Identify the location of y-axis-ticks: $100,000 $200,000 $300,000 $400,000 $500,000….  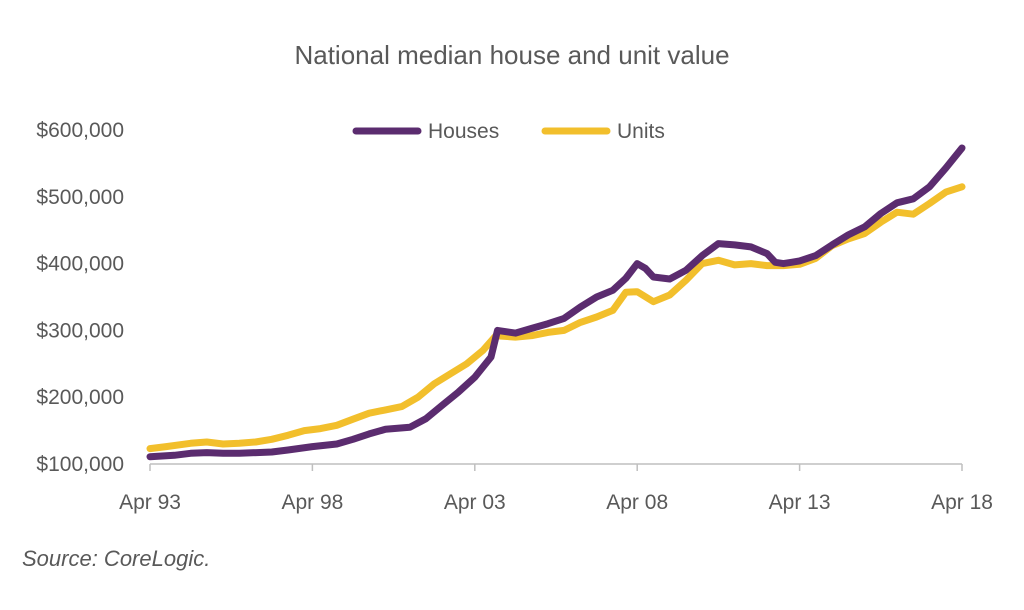
(80, 297).